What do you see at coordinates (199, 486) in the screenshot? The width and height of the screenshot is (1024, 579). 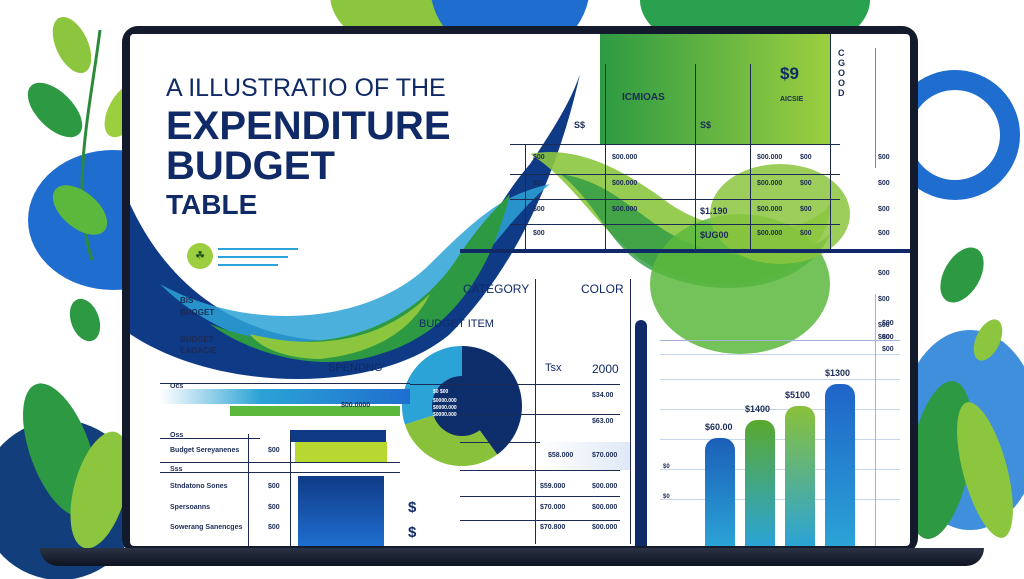 I see `bottom-row-label: Stndatono Sones` at bounding box center [199, 486].